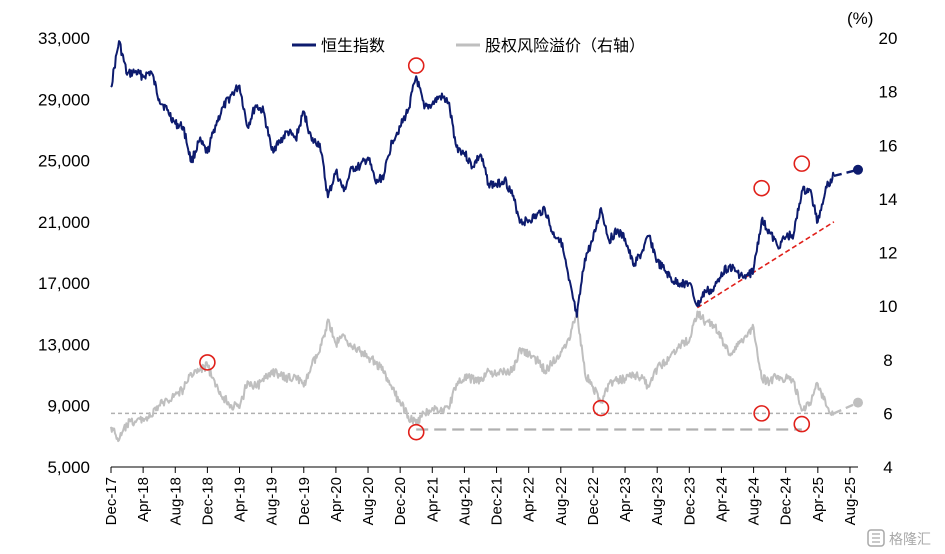 This screenshot has width=945, height=554. What do you see at coordinates (272, 501) in the screenshot?
I see `x-tick-label: Aug-19` at bounding box center [272, 501].